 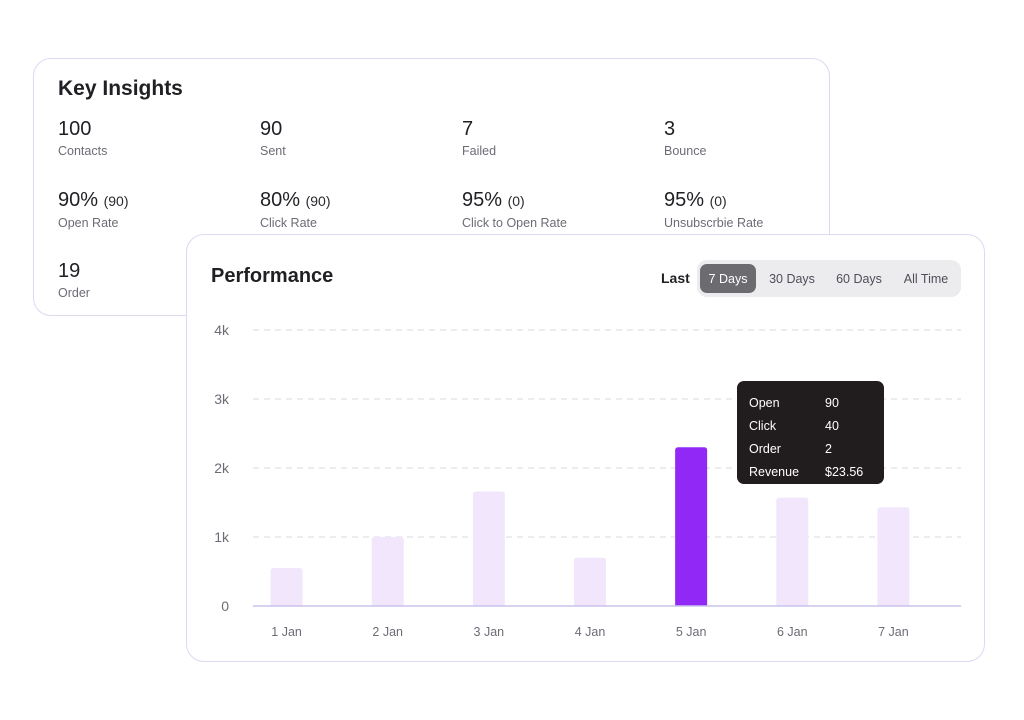 I want to click on tooltip-value: 2, so click(x=828, y=448).